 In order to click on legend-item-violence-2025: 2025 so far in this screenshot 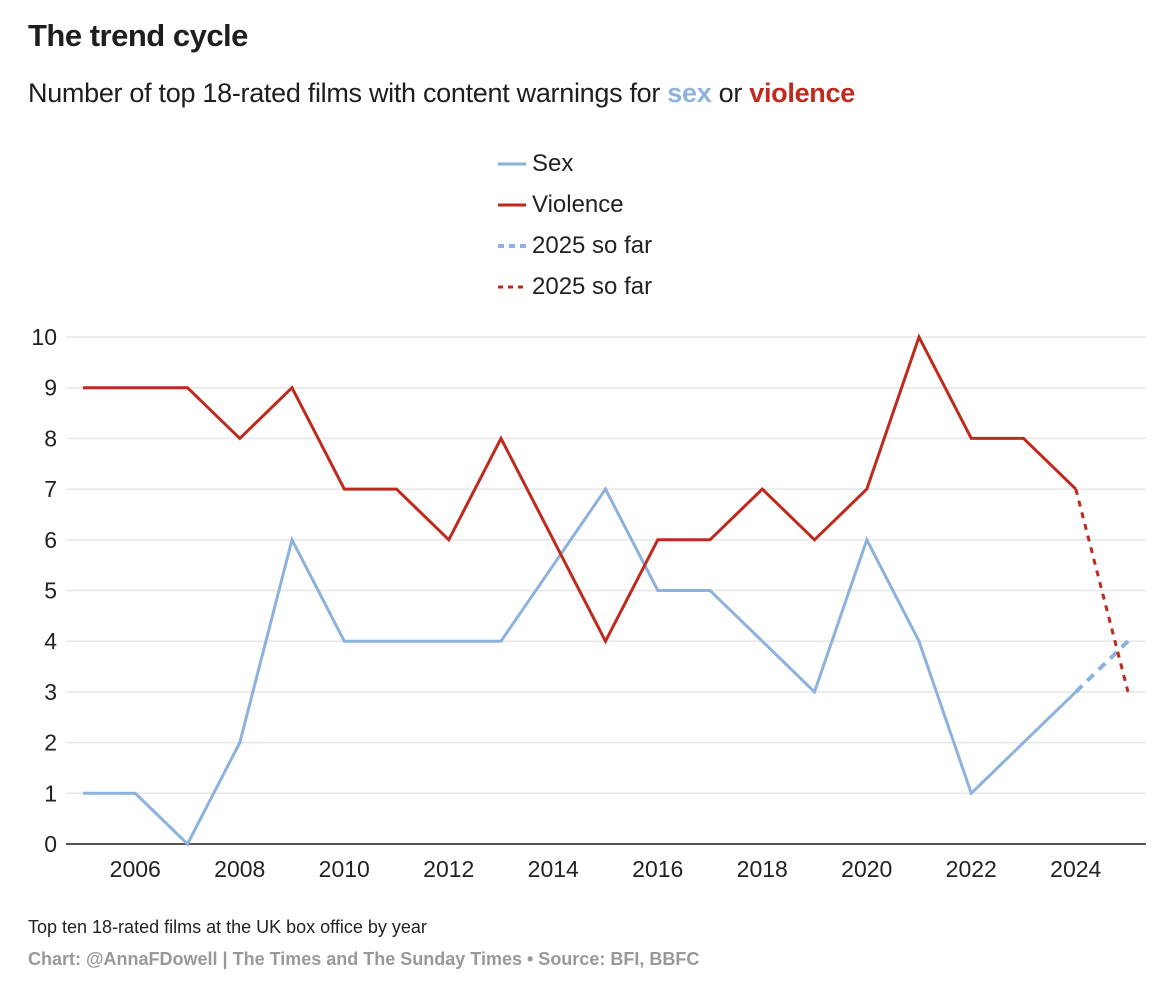, I will do `click(575, 286)`.